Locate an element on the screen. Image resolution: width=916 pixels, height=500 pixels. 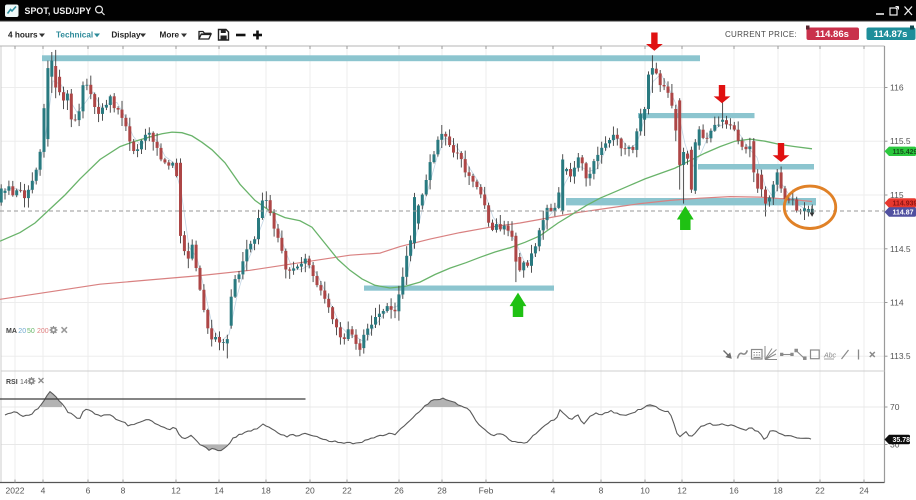
svg-text: Technical is located at coordinates (74, 34).